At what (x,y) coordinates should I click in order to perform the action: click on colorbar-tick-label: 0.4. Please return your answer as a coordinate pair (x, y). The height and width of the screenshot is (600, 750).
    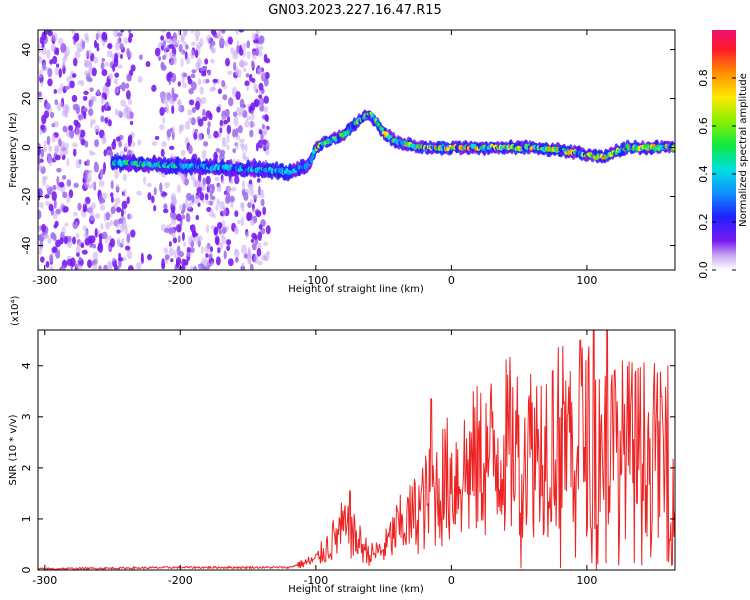
    Looking at the image, I should click on (703, 174).